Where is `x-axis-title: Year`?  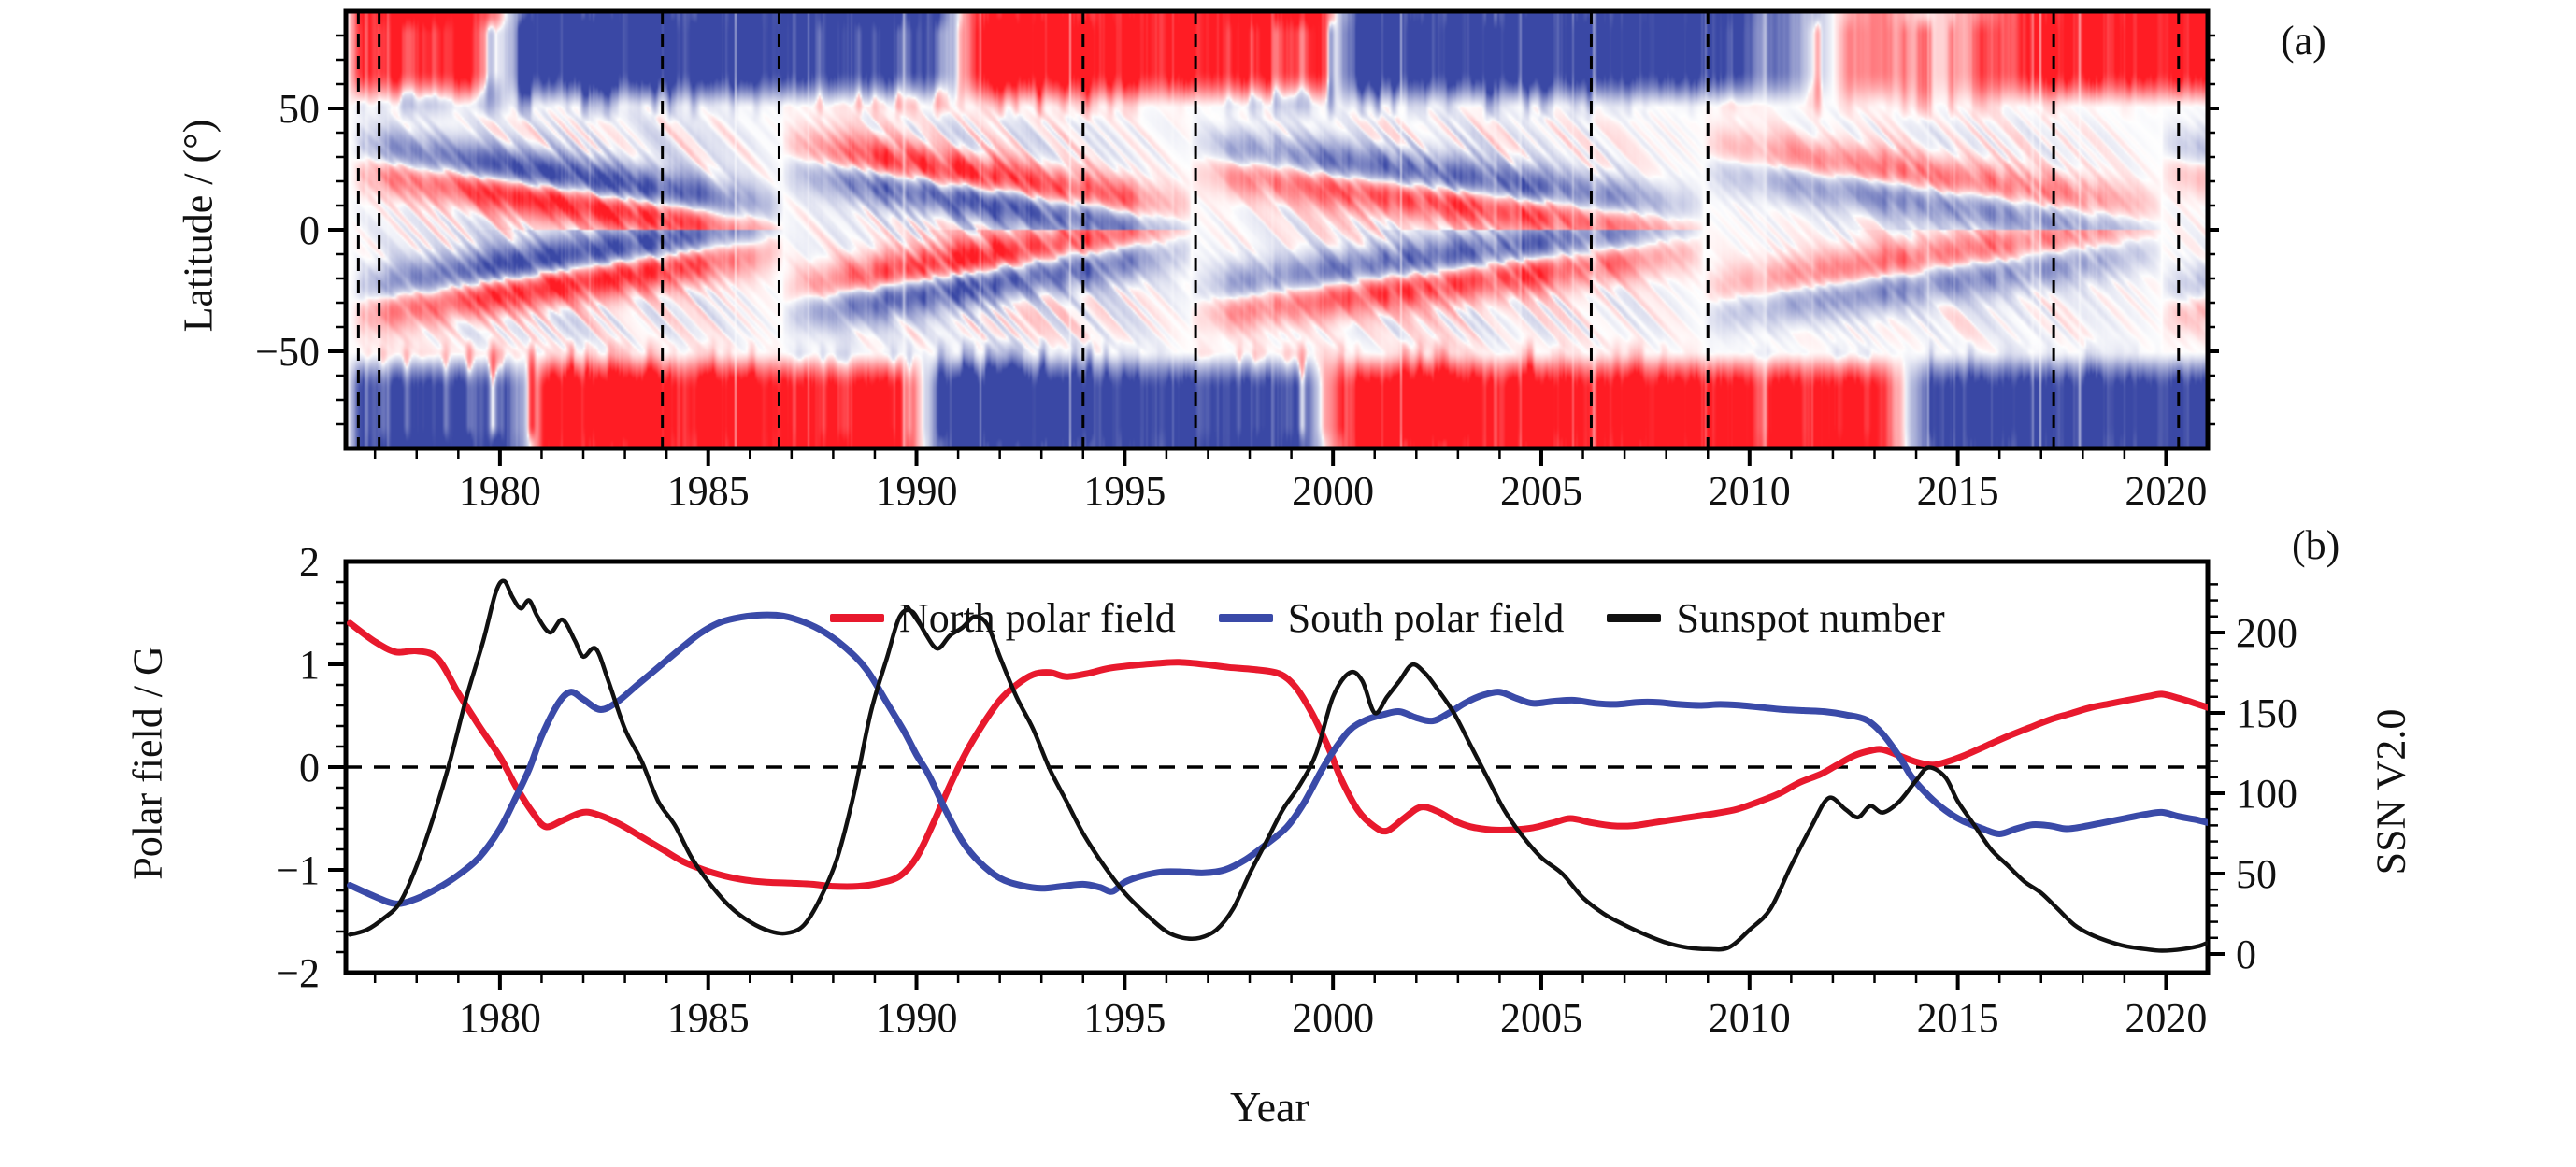 x-axis-title: Year is located at coordinates (1269, 1107).